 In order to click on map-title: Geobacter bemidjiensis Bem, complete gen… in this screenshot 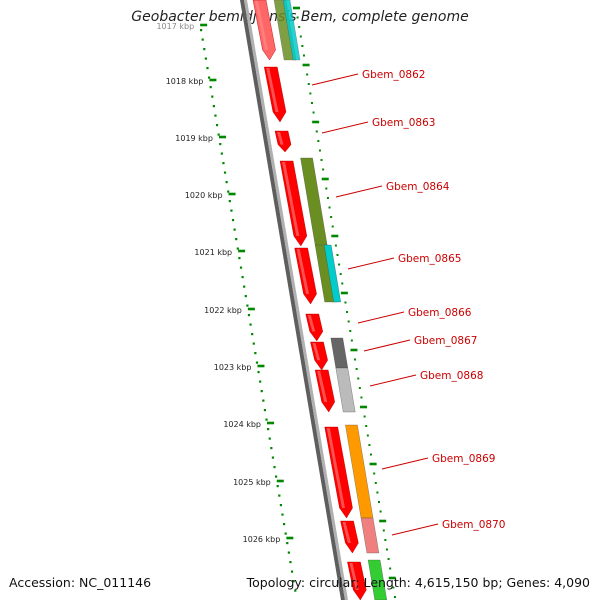, I will do `click(300, 17)`.